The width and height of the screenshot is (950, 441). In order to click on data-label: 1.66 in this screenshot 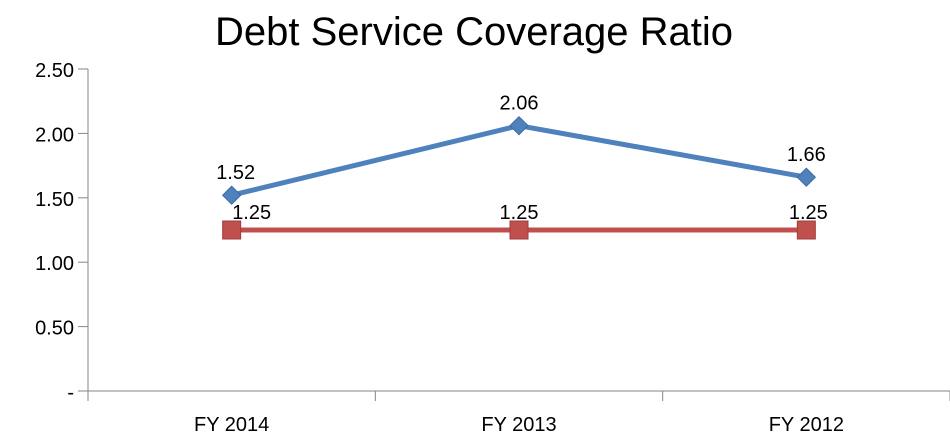, I will do `click(806, 155)`.